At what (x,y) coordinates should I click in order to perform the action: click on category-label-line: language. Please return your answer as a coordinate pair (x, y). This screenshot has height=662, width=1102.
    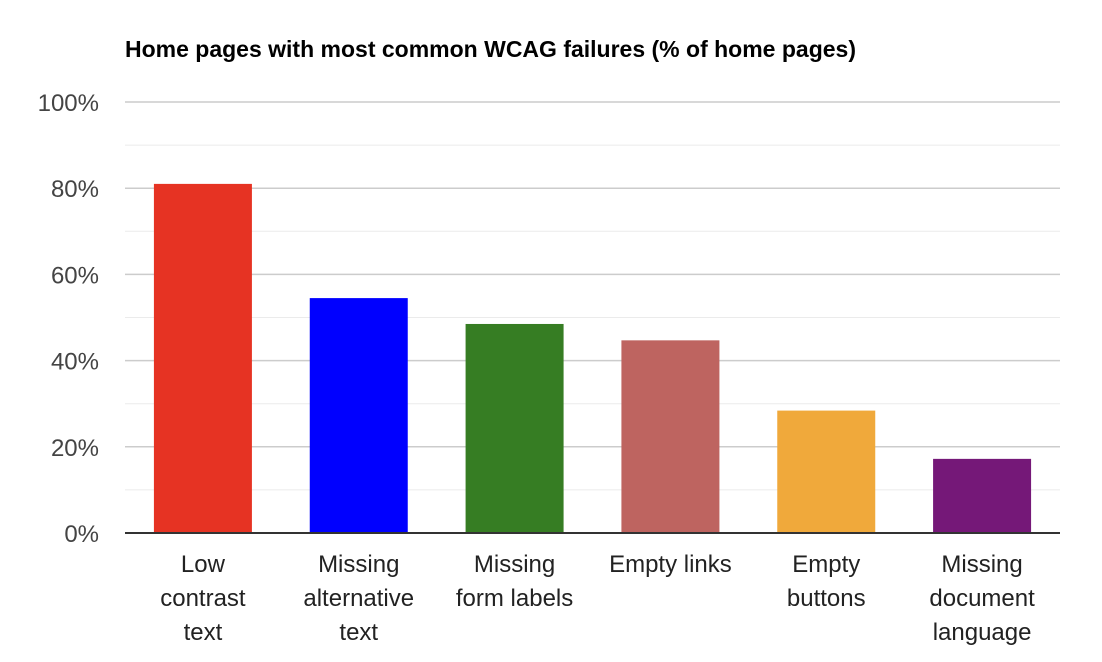
    Looking at the image, I should click on (982, 632).